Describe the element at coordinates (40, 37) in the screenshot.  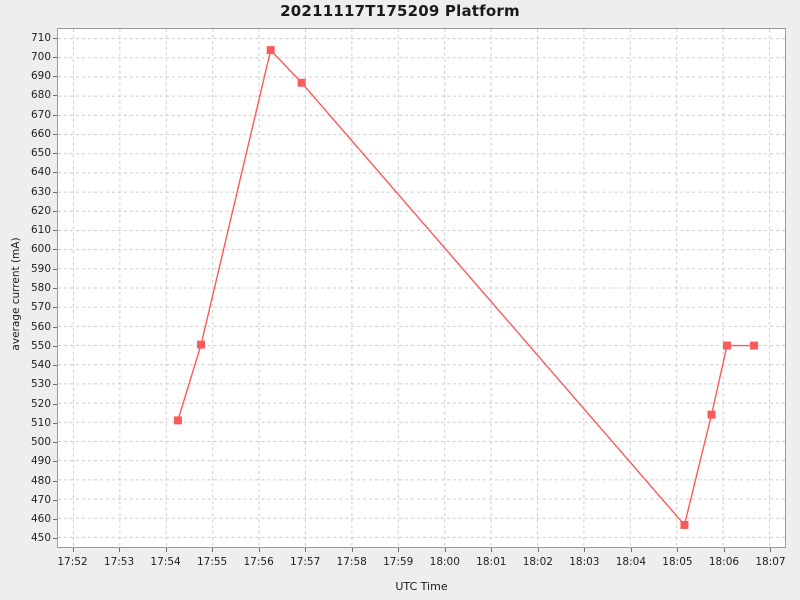
I see `y-tick-label-710: 710` at that location.